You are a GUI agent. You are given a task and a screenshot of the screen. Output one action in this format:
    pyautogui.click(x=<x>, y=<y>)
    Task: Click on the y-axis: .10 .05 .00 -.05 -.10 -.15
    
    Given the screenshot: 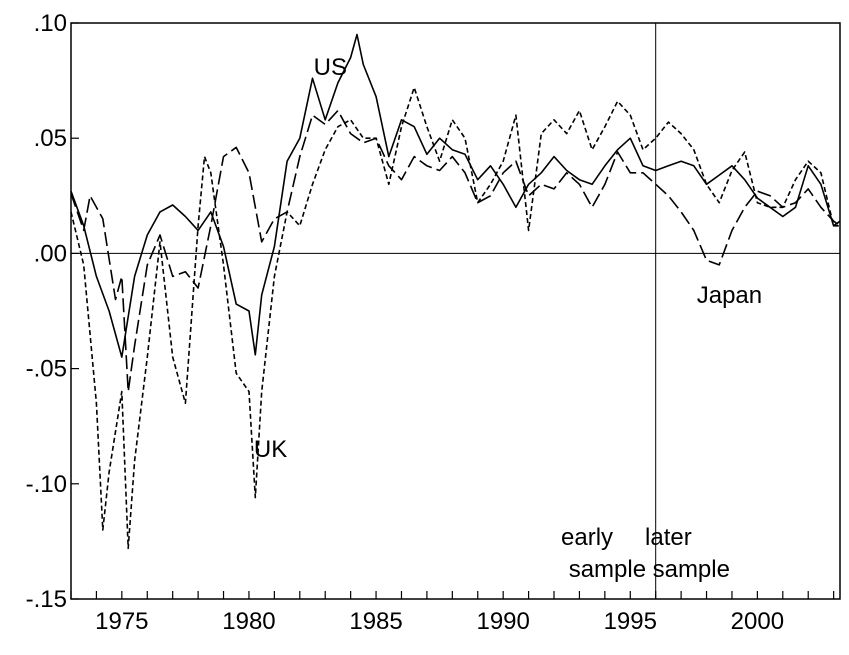 What is the action you would take?
    pyautogui.click(x=52, y=311)
    